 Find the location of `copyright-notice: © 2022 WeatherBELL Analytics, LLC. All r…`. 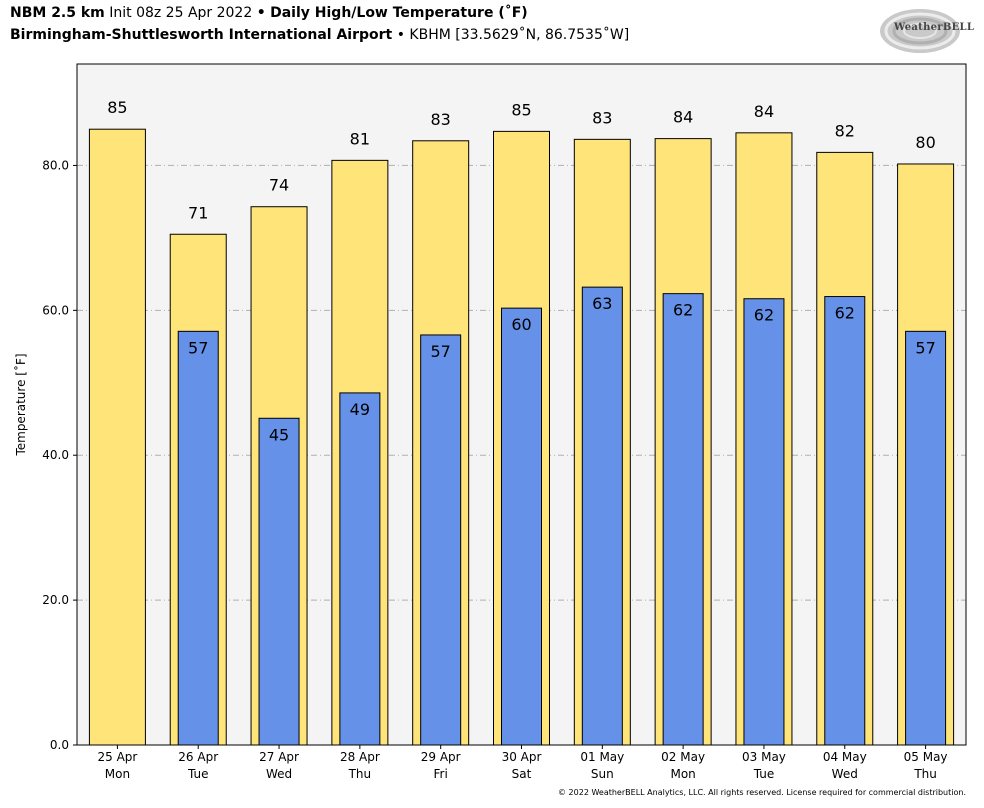

copyright-notice: © 2022 WeatherBELL Analytics, LLC. All r… is located at coordinates (762, 792).